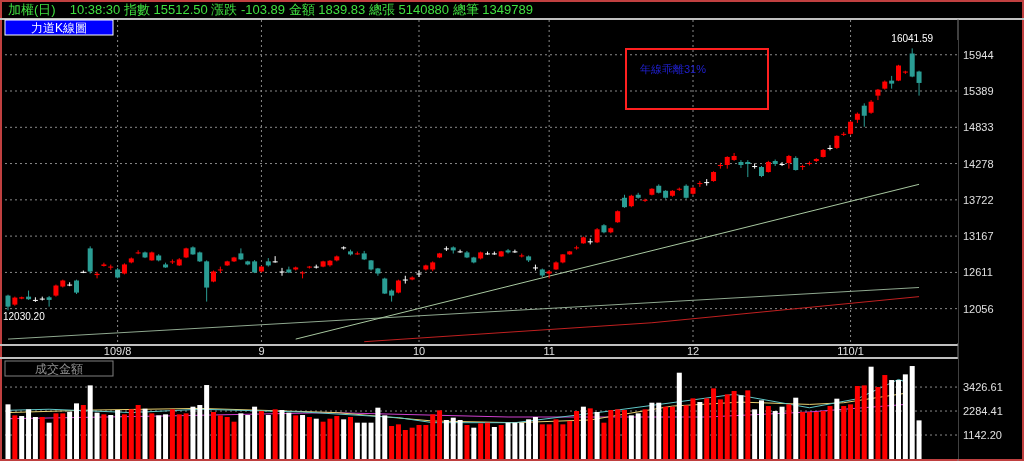  What do you see at coordinates (978, 199) in the screenshot?
I see `y-tick-label: 13722` at bounding box center [978, 199].